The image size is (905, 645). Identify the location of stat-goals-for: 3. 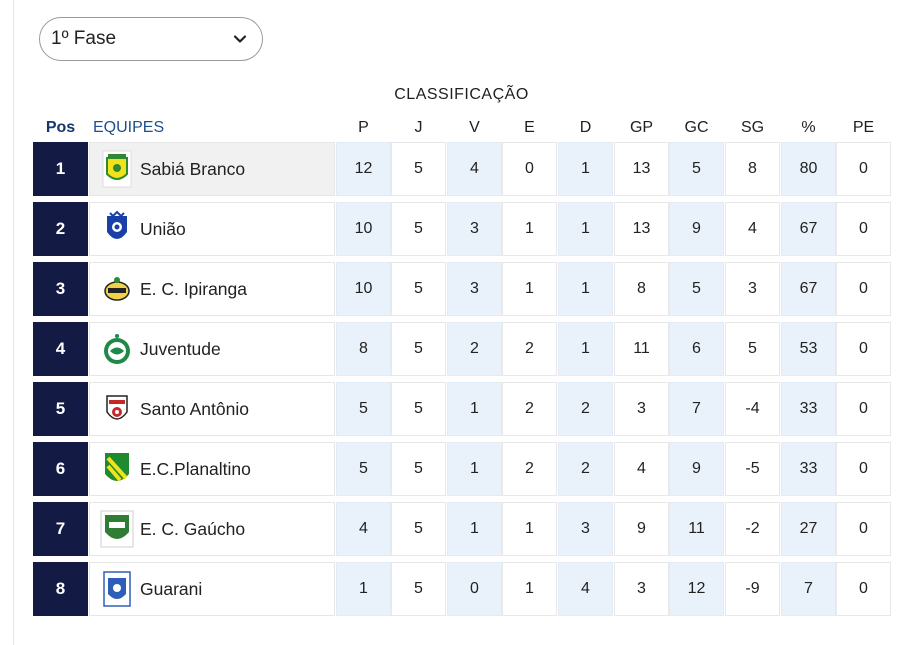
(641, 589).